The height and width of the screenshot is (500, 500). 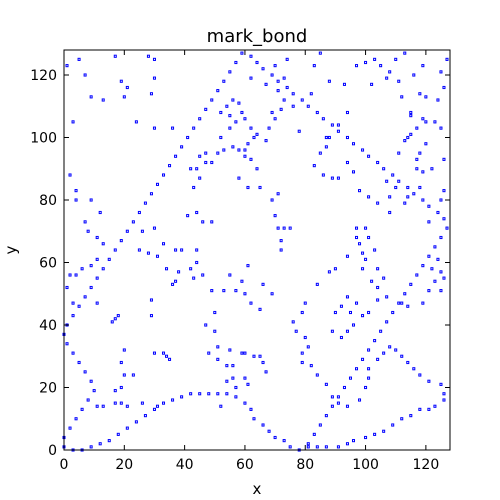 I want to click on y-axis-title: y, so click(x=11, y=249).